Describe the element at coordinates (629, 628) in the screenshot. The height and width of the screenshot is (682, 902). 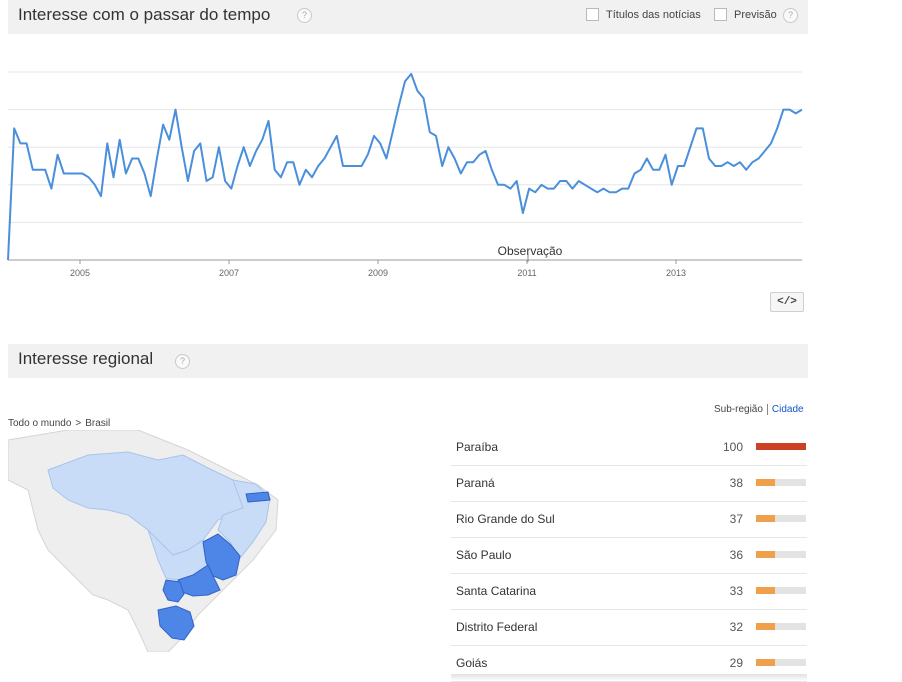
I see `region-row: Distrito Federal 32` at that location.